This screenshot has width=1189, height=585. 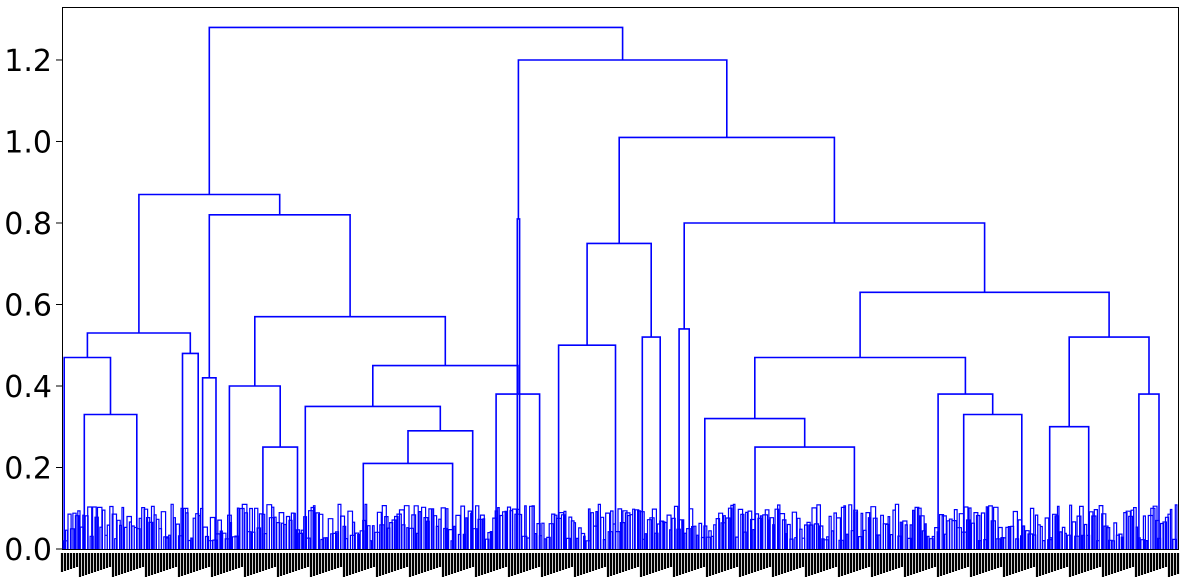 What do you see at coordinates (1109, 381) in the screenshot?
I see `merge-link-AA` at bounding box center [1109, 381].